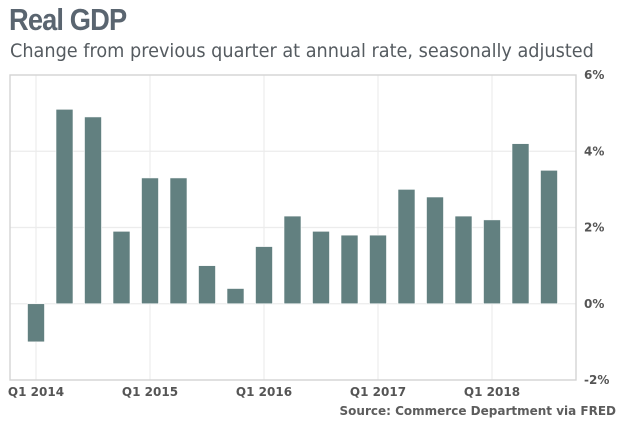  Describe the element at coordinates (378, 269) in the screenshot. I see `bar-q1-2017` at that location.